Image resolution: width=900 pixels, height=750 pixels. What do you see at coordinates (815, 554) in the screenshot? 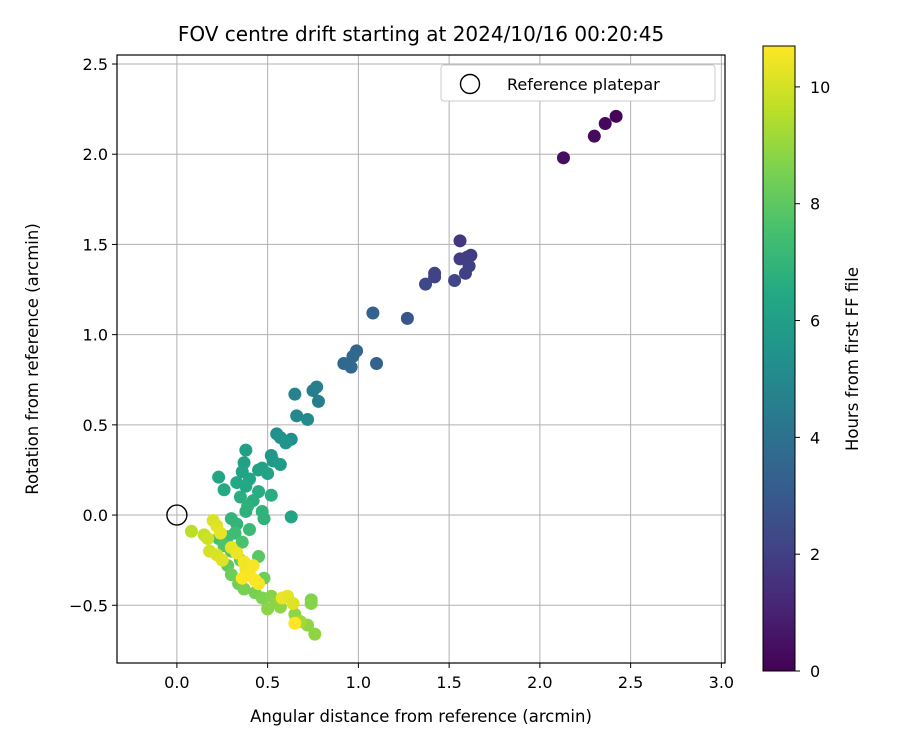
I see `colorbar-tick-label: 2` at bounding box center [815, 554].